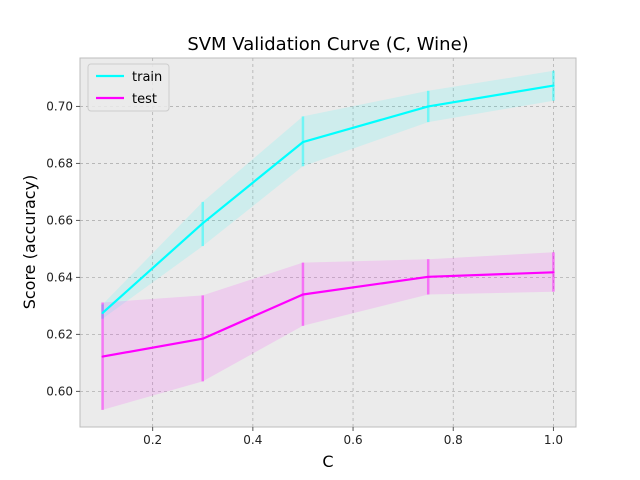 This screenshot has height=480, width=640. I want to click on x-tick-label: 0.6, so click(353, 440).